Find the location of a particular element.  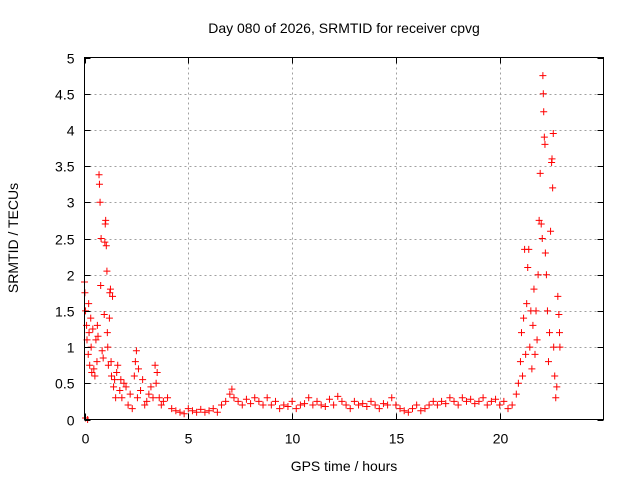

x-tick-label: 0 is located at coordinates (86, 439).